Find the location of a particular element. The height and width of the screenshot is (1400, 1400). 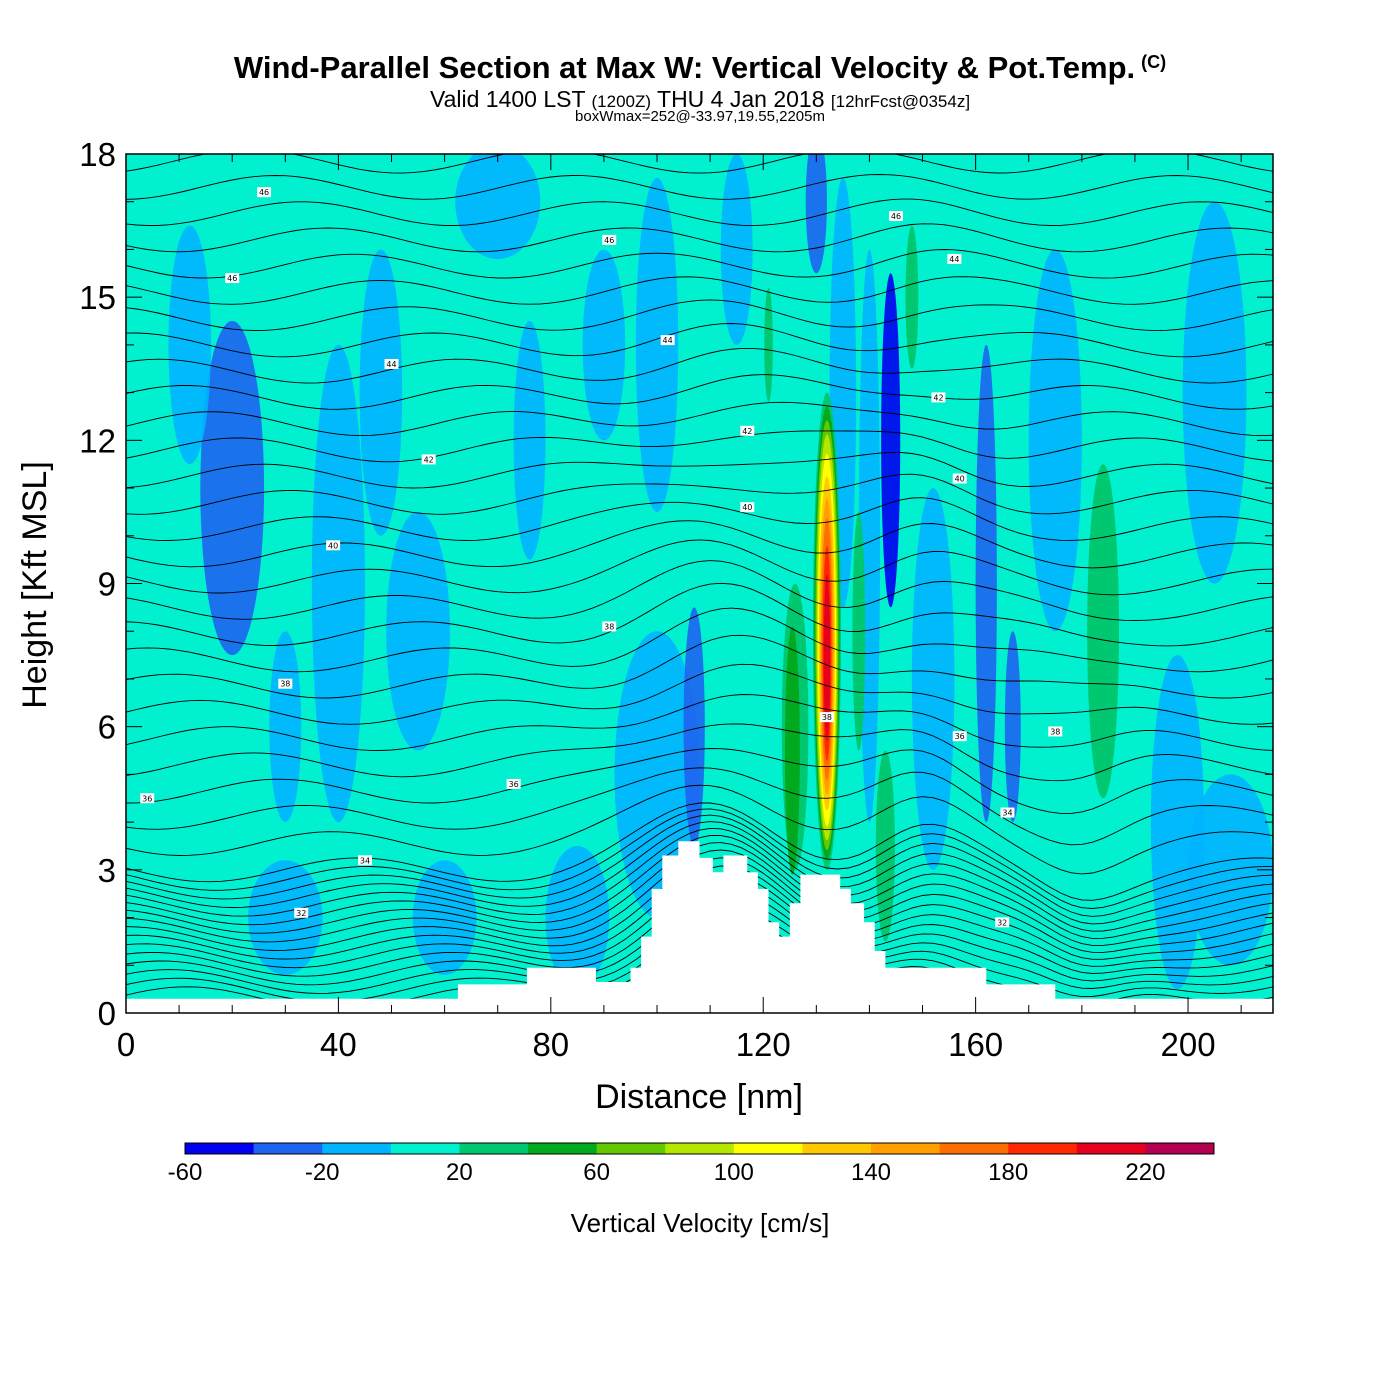

colorbar-label: 180 is located at coordinates (1008, 1172).